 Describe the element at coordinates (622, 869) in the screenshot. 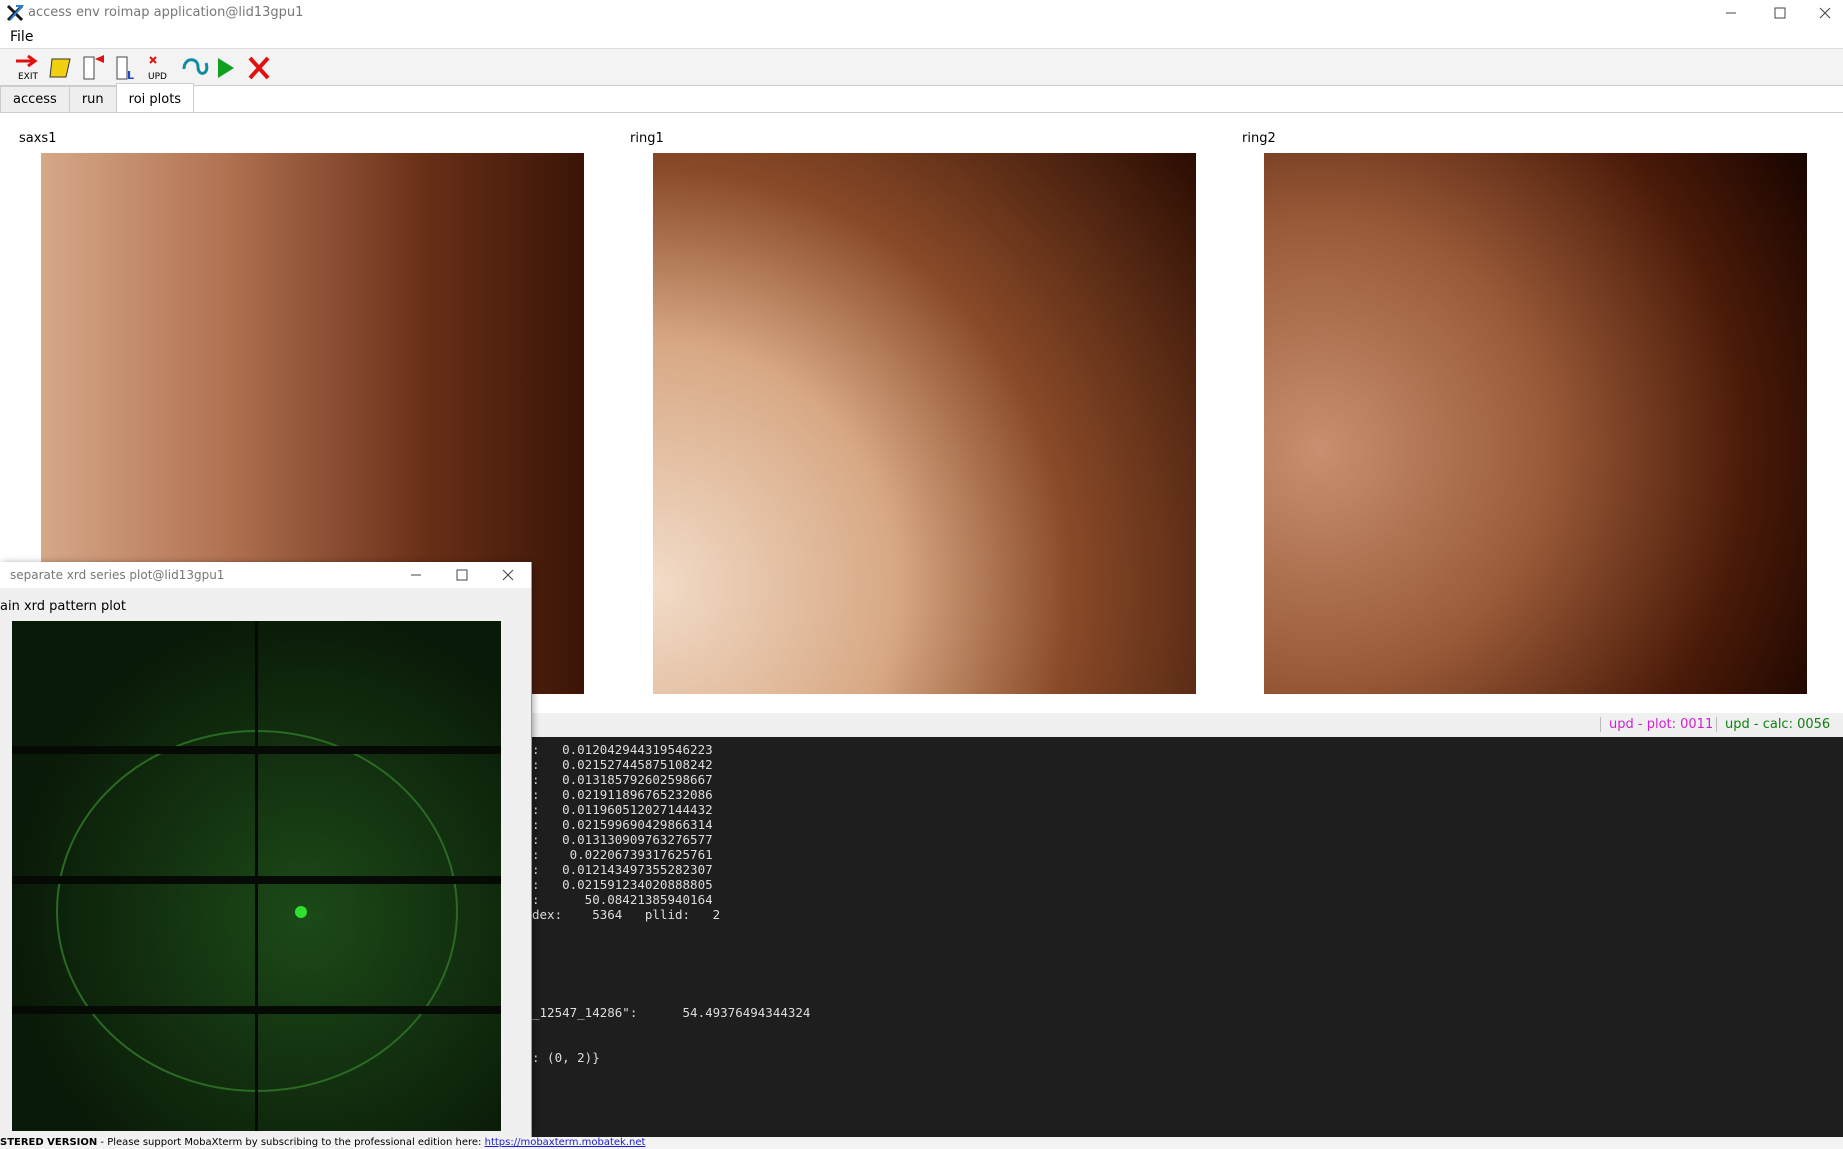

I see `console-line: : 0.012143497355282307` at that location.